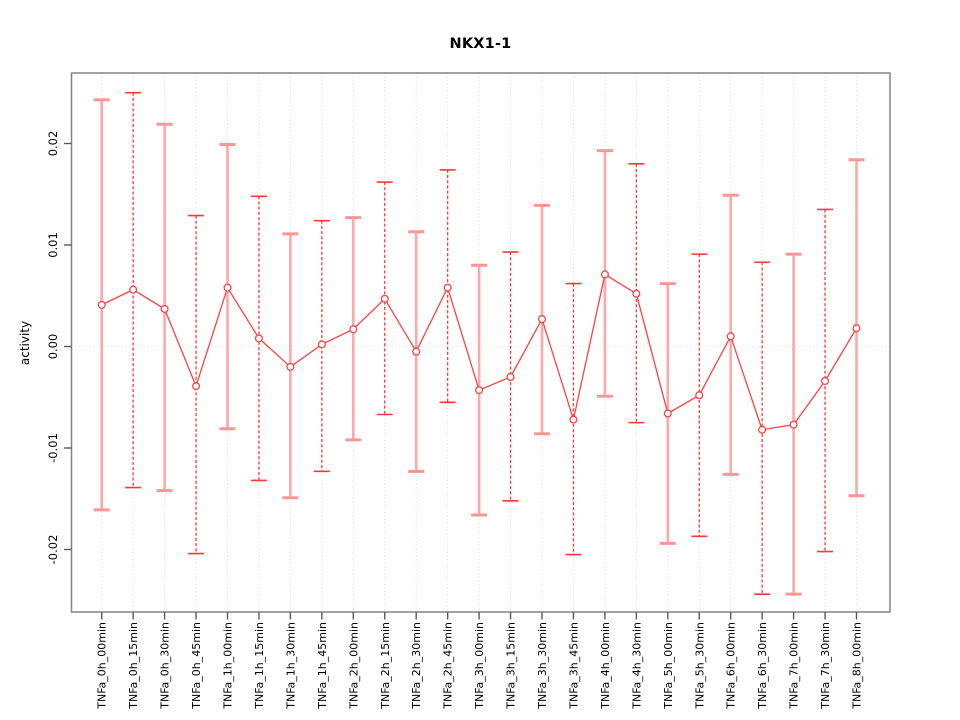 Image resolution: width=960 pixels, height=720 pixels. Describe the element at coordinates (165, 666) in the screenshot. I see `x-tick-label: TNFa_0h_30min` at that location.